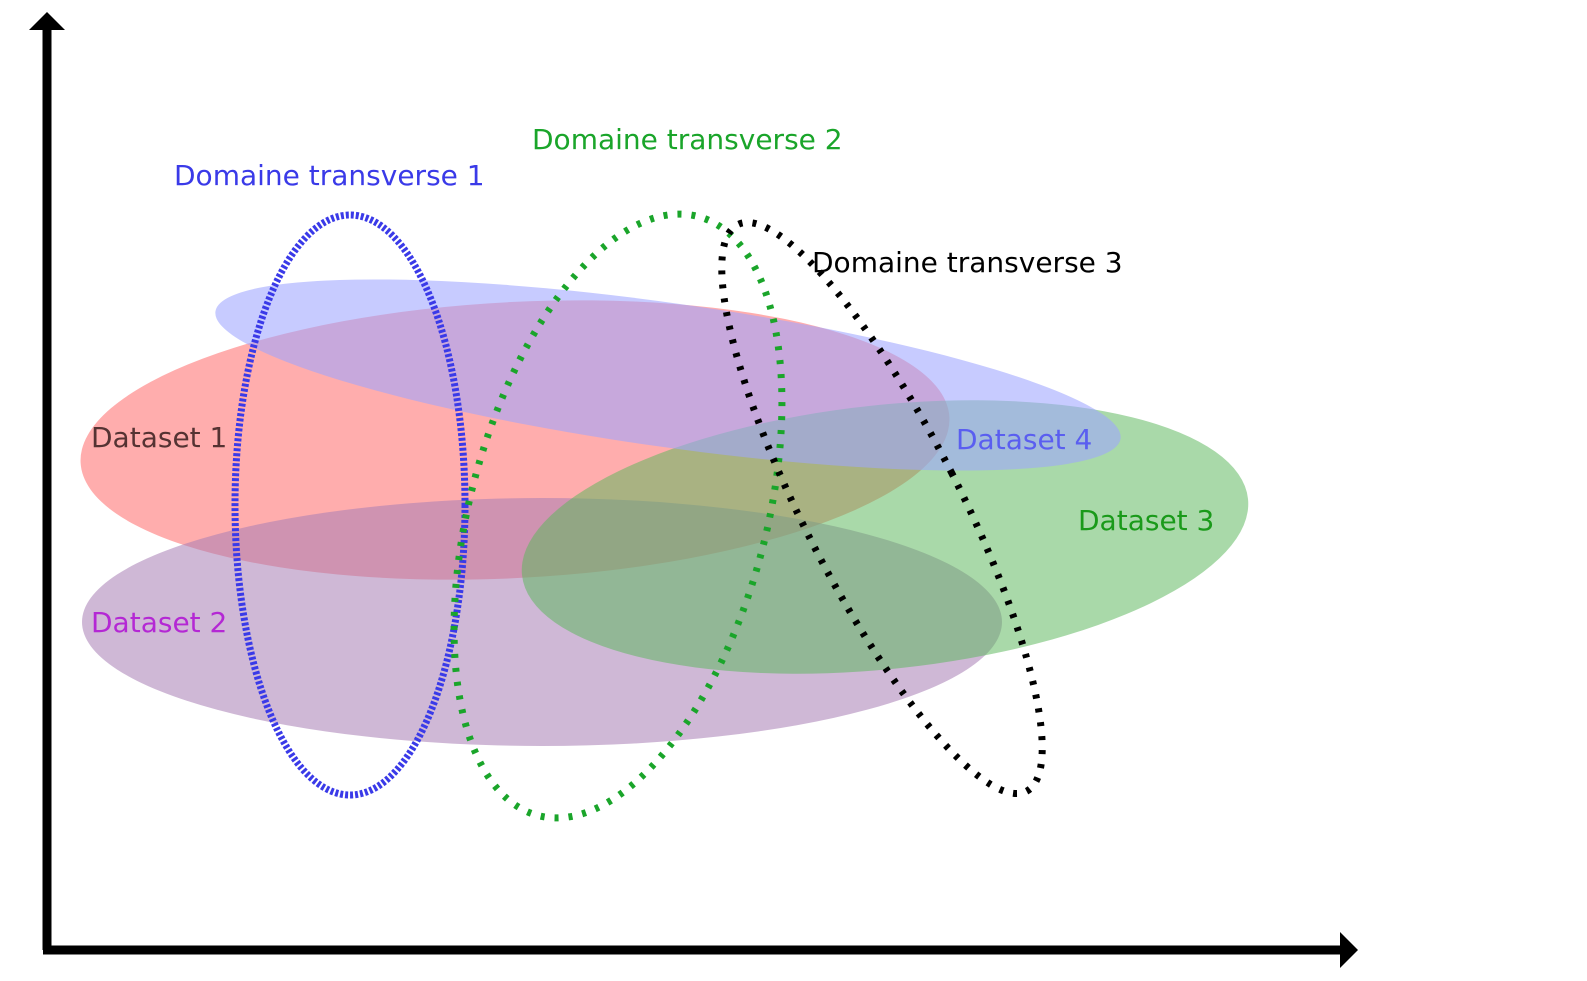 This screenshot has height=981, width=1587. I want to click on domain-3-ellipse, so click(882, 508).